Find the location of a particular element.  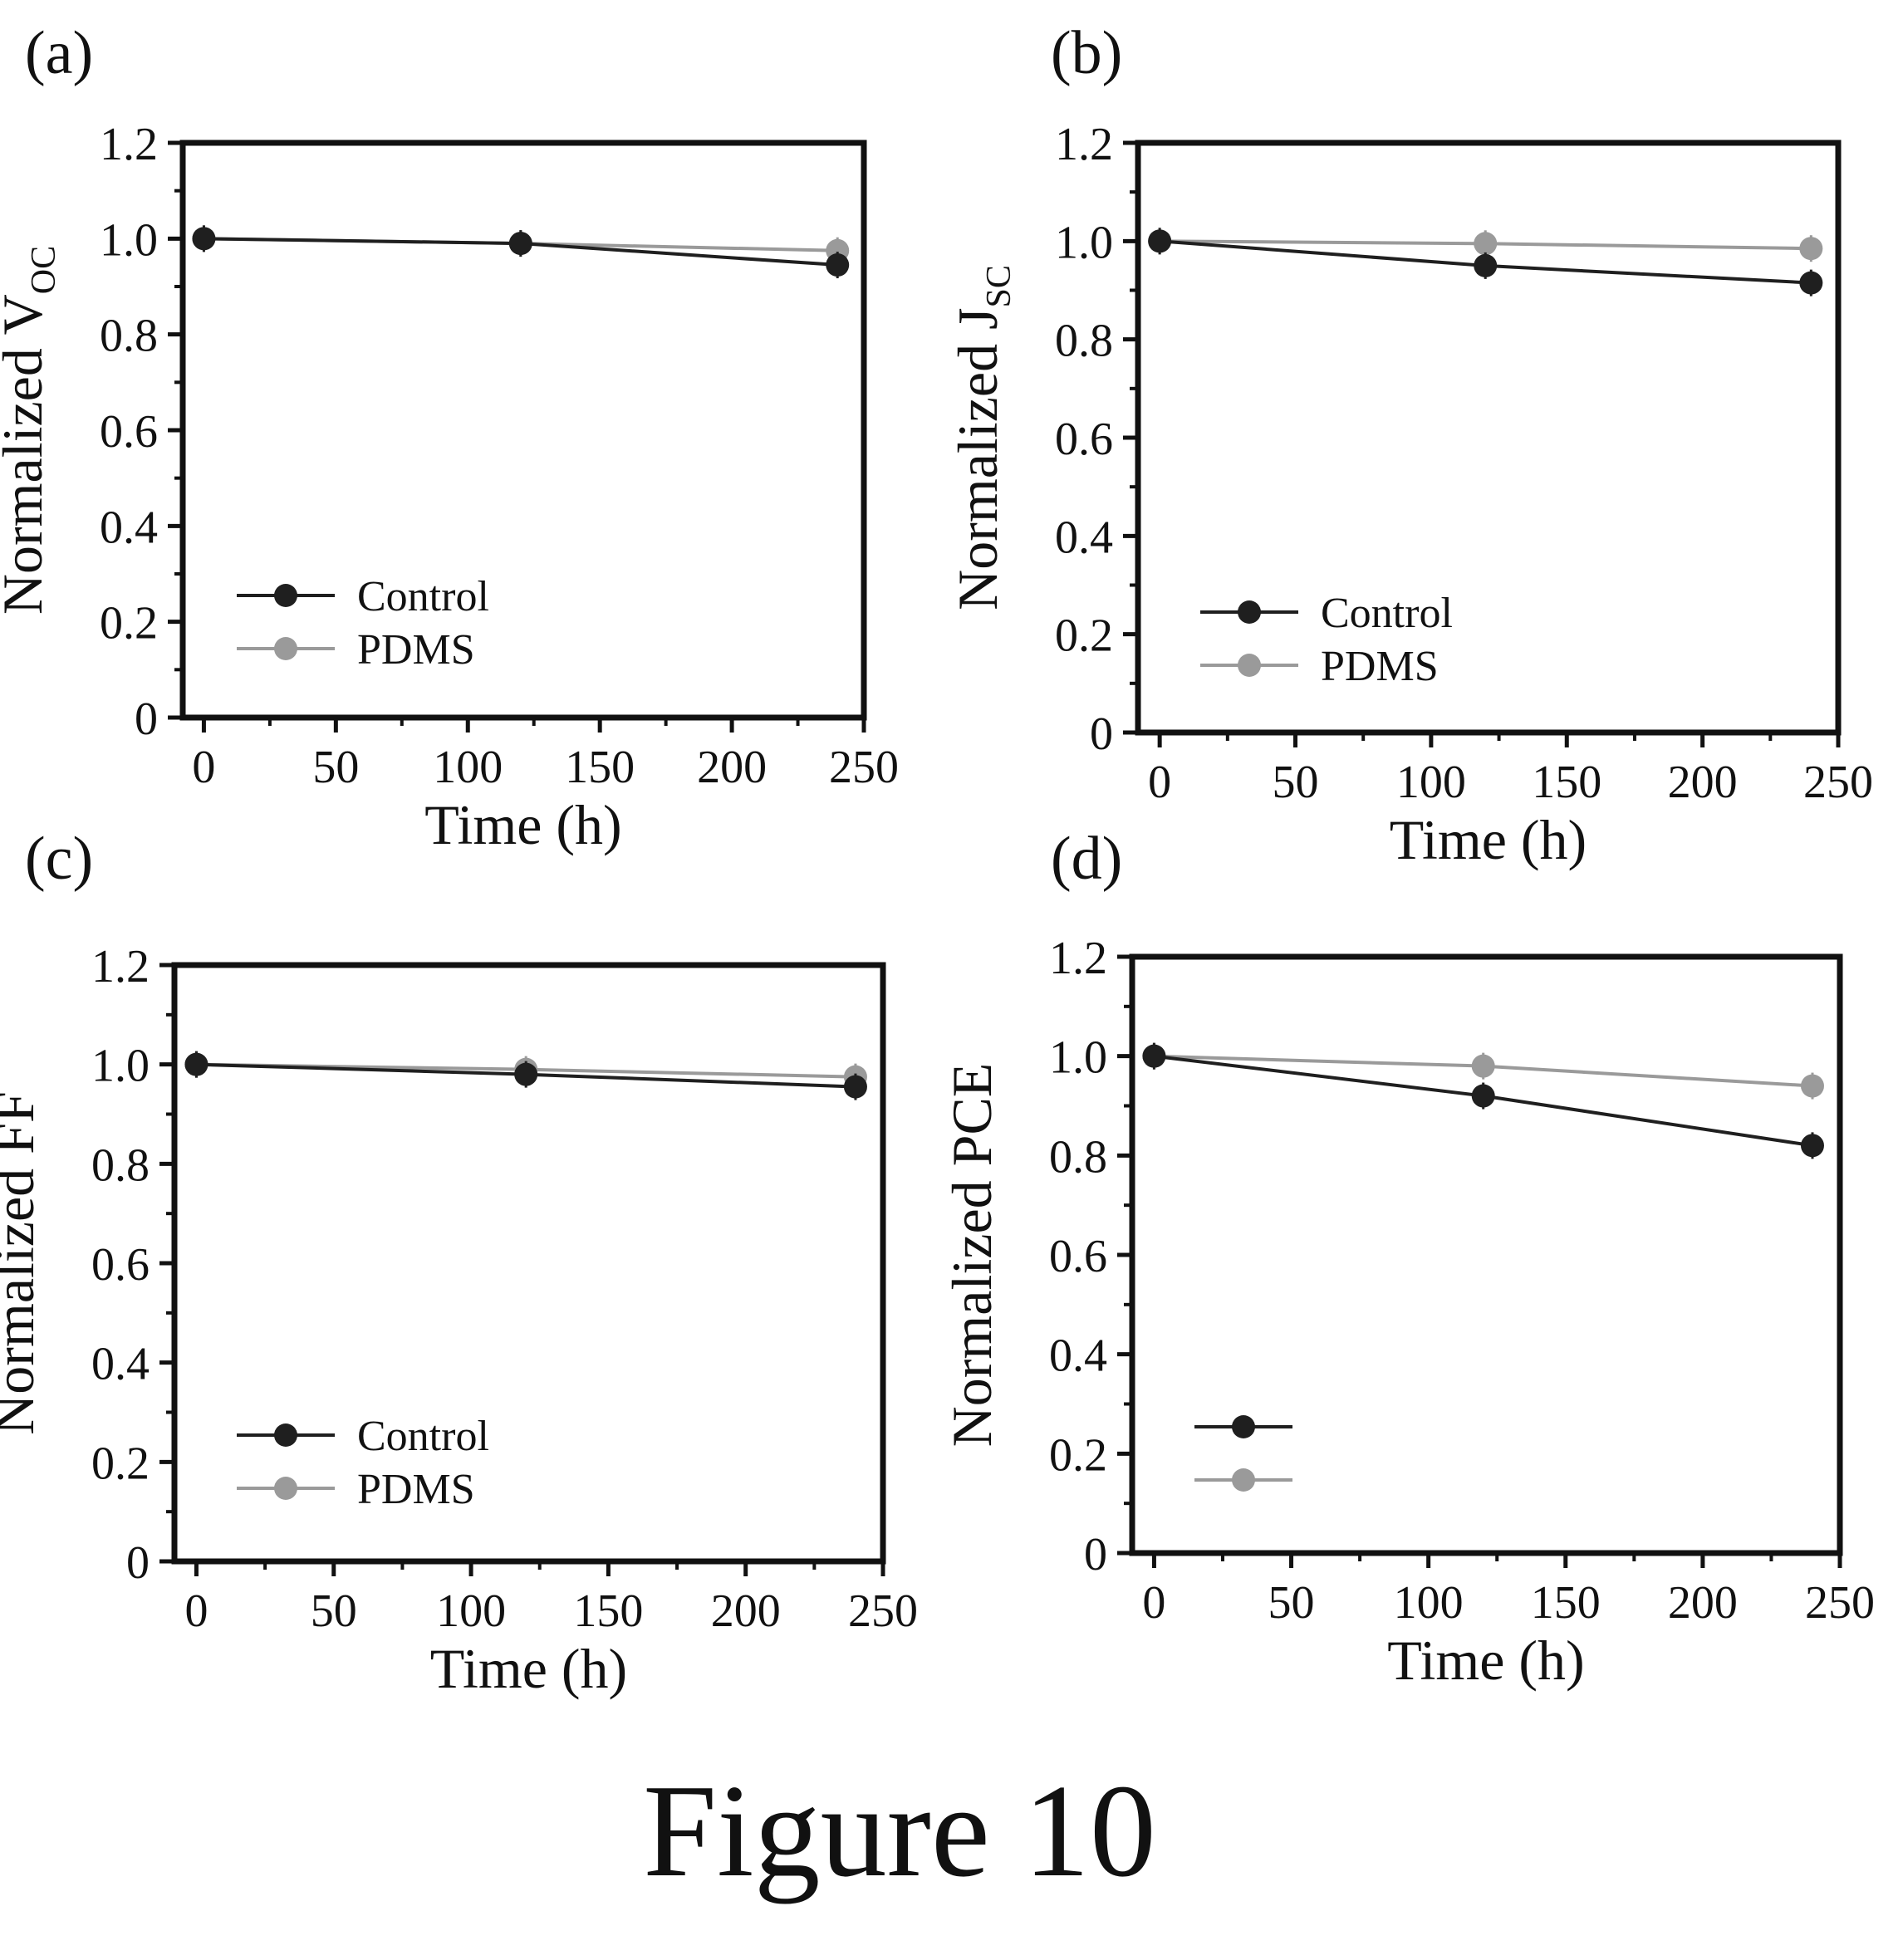

y-axis-label-subscript: SC is located at coordinates (999, 286).